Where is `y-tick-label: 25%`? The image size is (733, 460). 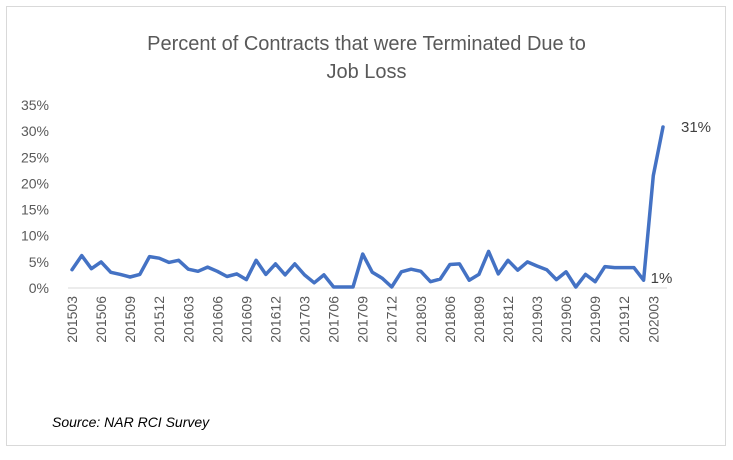 y-tick-label: 25% is located at coordinates (35, 157).